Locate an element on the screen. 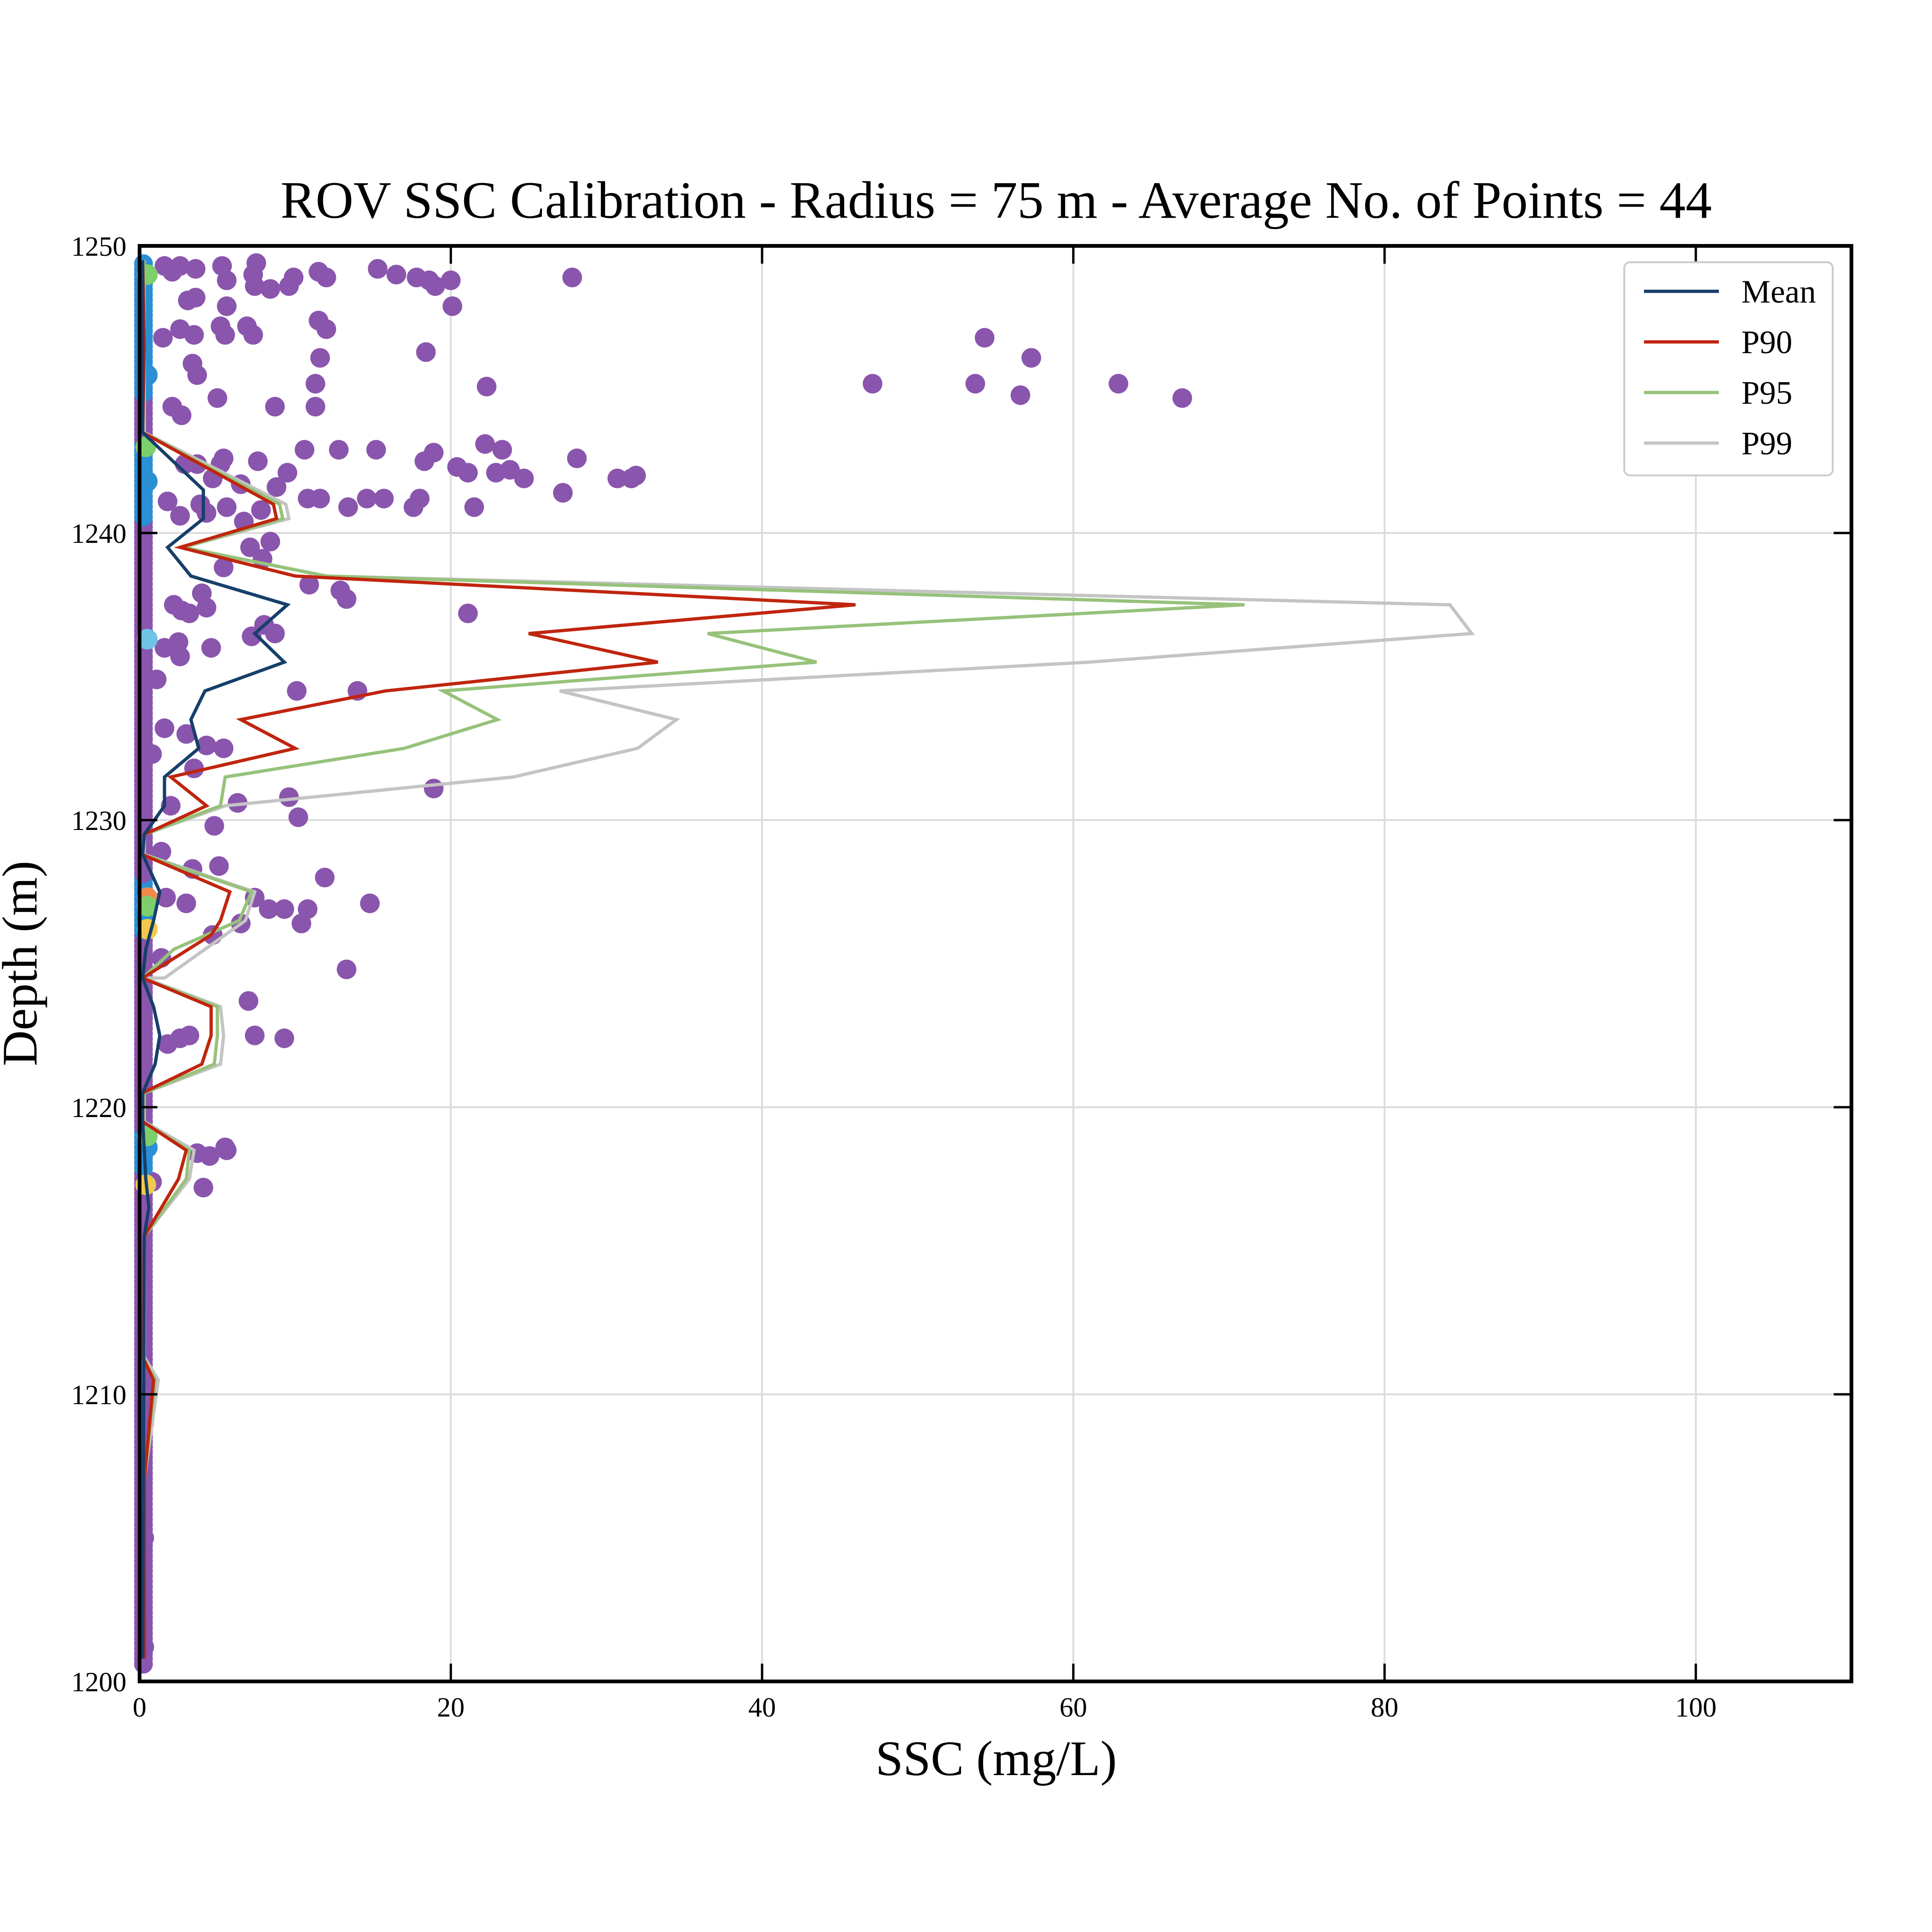  x-axis-label: SSC (mg/L) is located at coordinates (996, 1758).